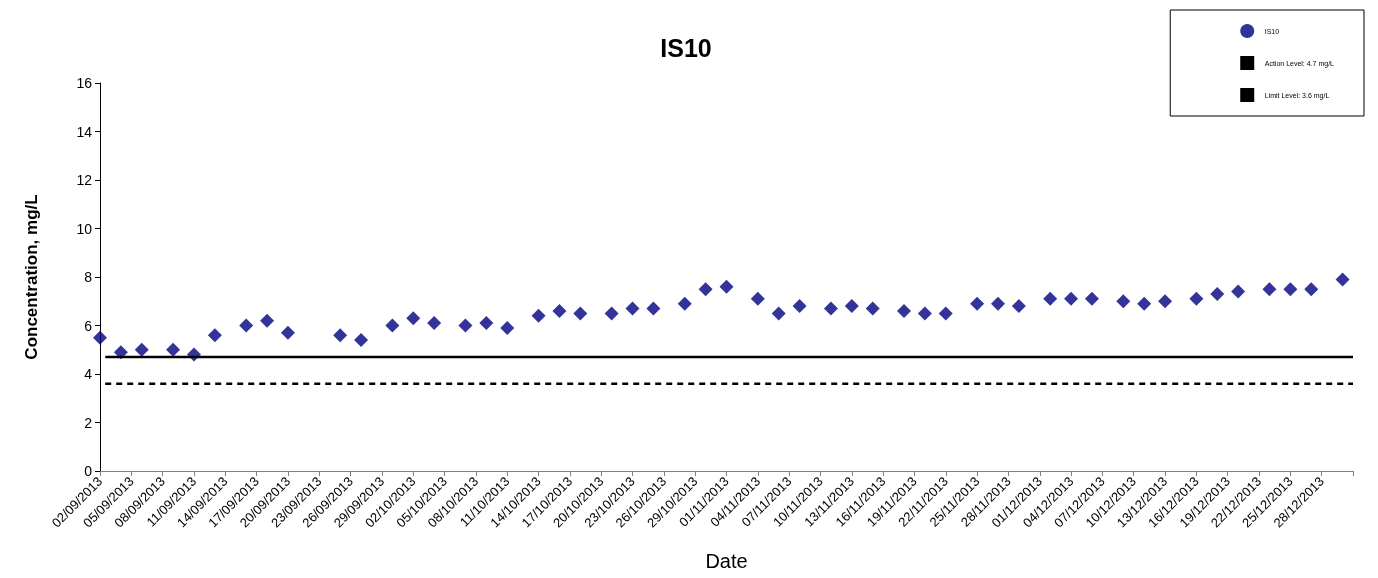  What do you see at coordinates (88, 422) in the screenshot?
I see `y-tick-label: 2` at bounding box center [88, 422].